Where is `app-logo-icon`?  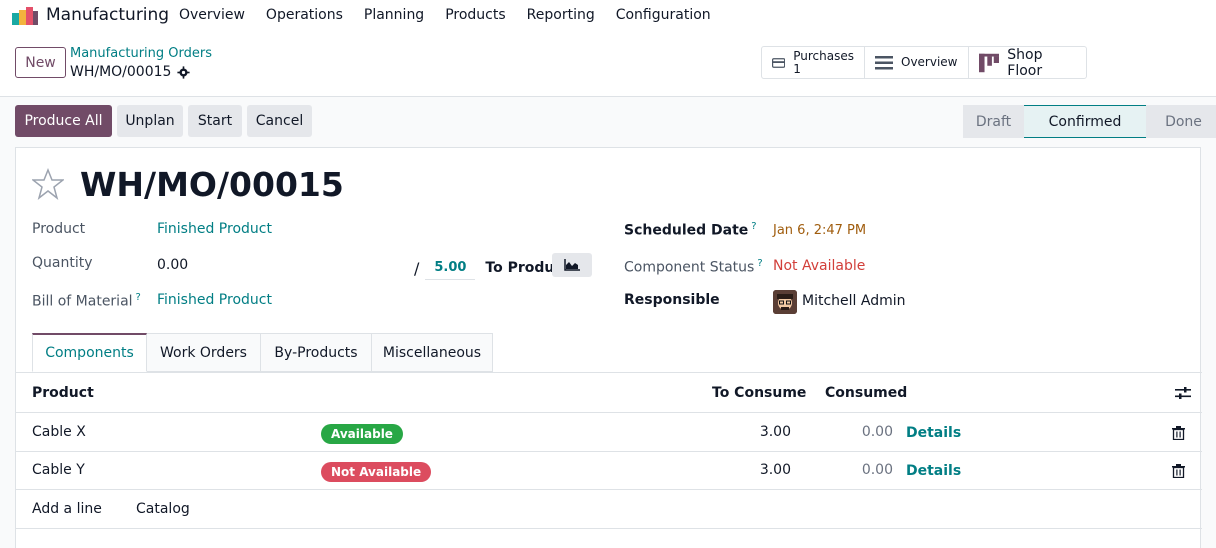 app-logo-icon is located at coordinates (25, 16).